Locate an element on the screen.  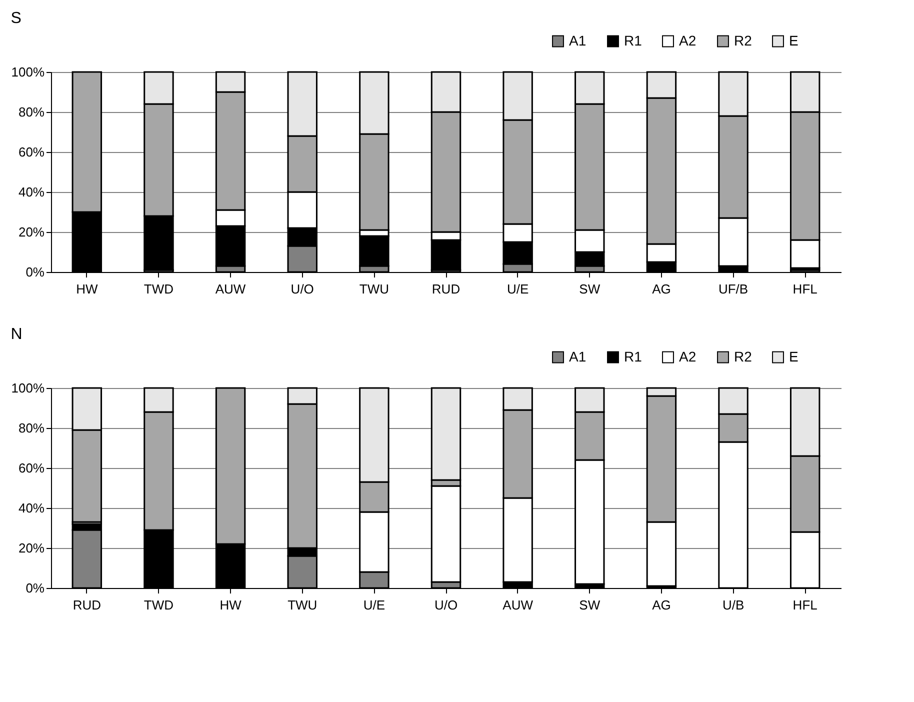
x-tick-label: U/B is located at coordinates (733, 605).